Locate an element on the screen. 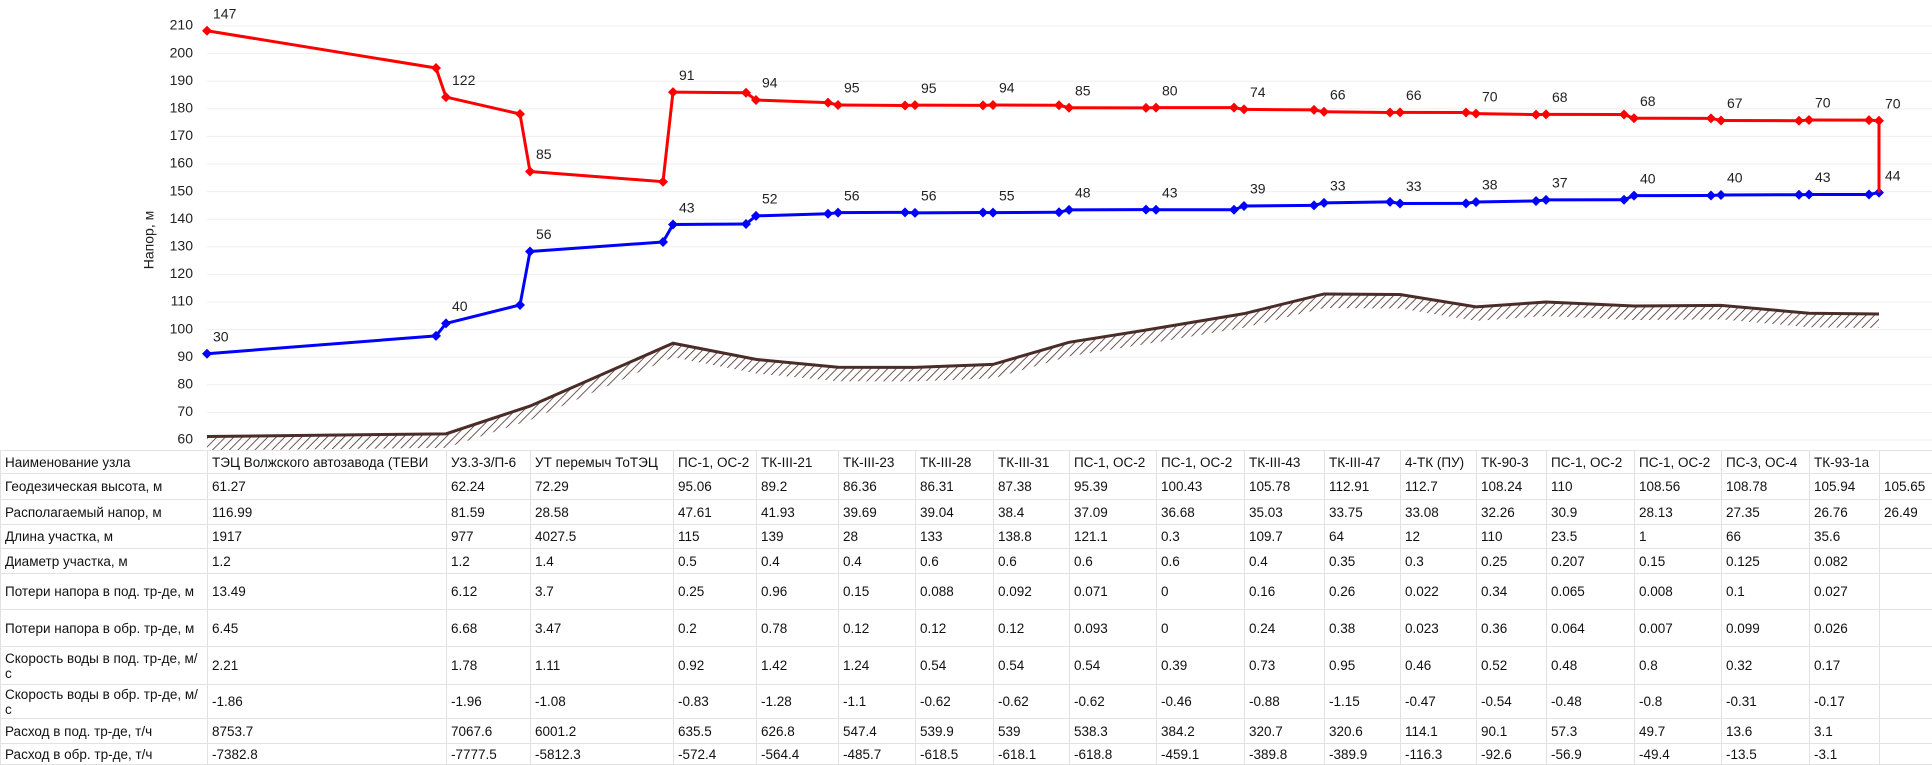 The height and width of the screenshot is (765, 1932). node-name: УЗ.3-3/П-6 is located at coordinates (489, 462).